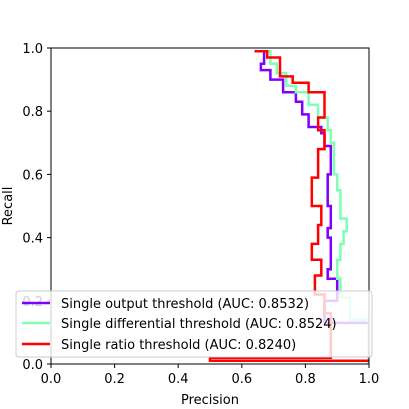 The width and height of the screenshot is (409, 409). Describe the element at coordinates (51, 379) in the screenshot. I see `x-tick-label-0: 0.0` at that location.